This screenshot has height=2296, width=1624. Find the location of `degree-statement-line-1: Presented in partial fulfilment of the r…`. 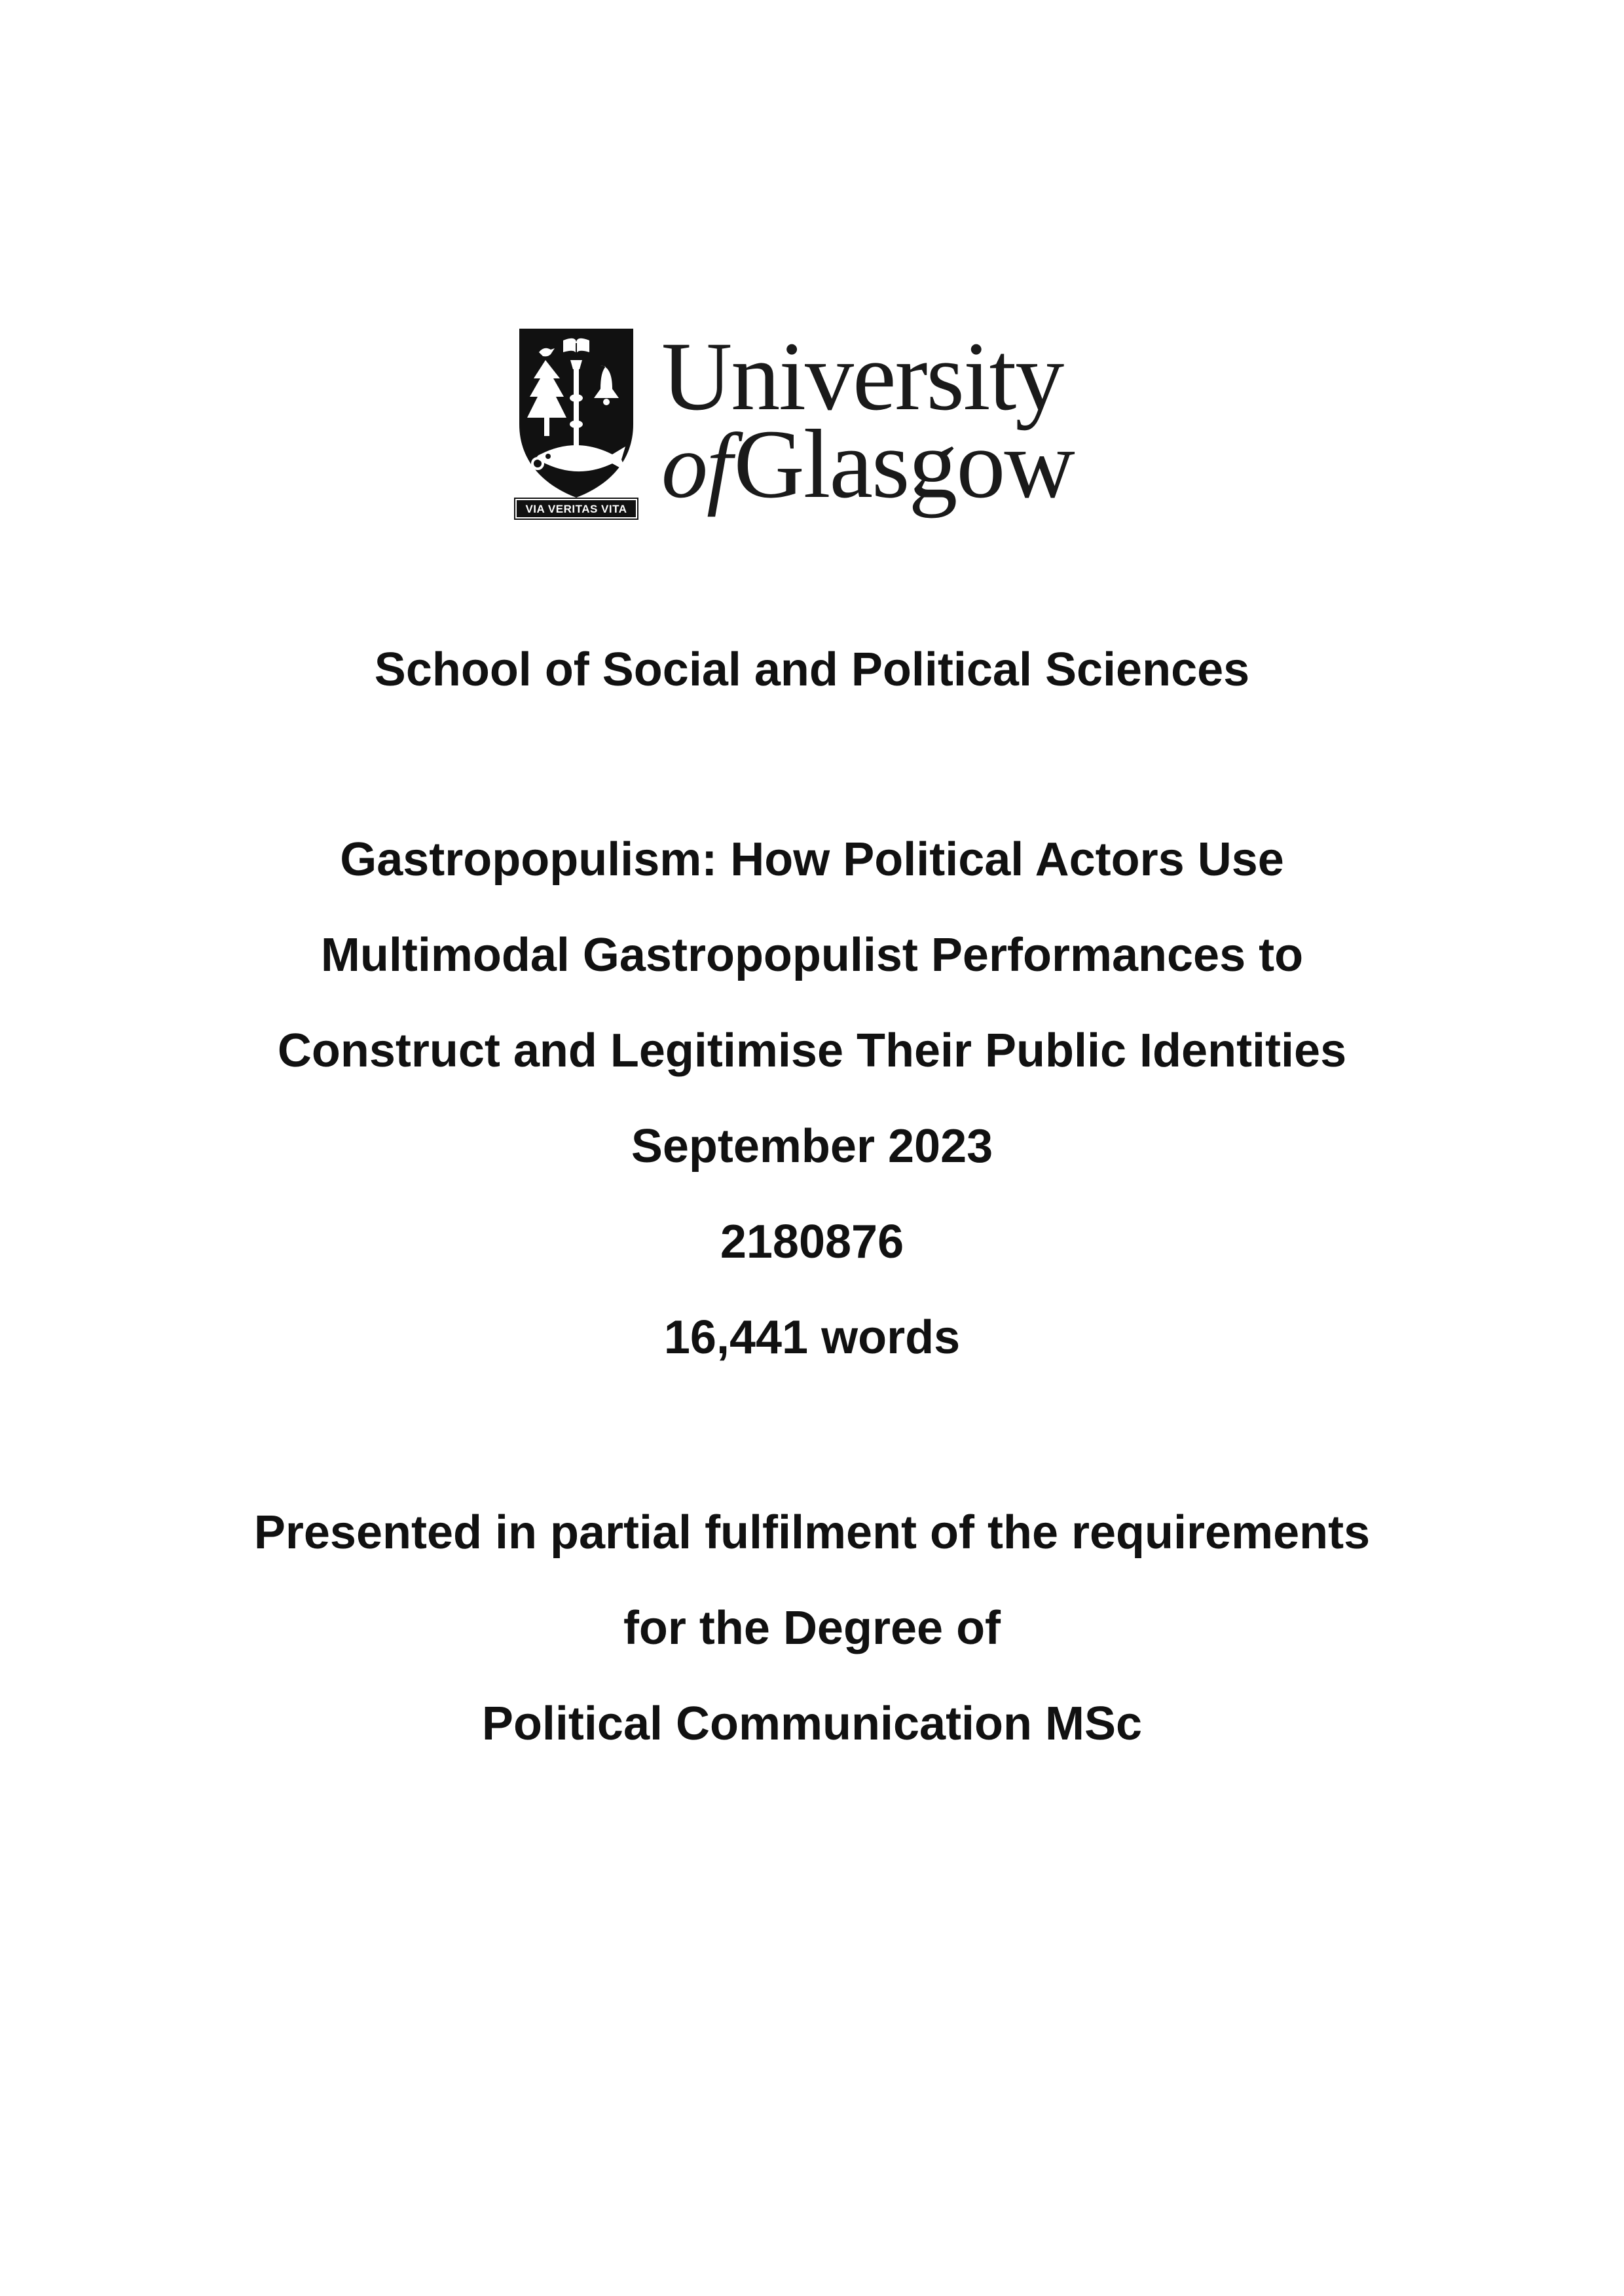

degree-statement-line-1: Presented in partial fulfilment of the r… is located at coordinates (812, 1532).